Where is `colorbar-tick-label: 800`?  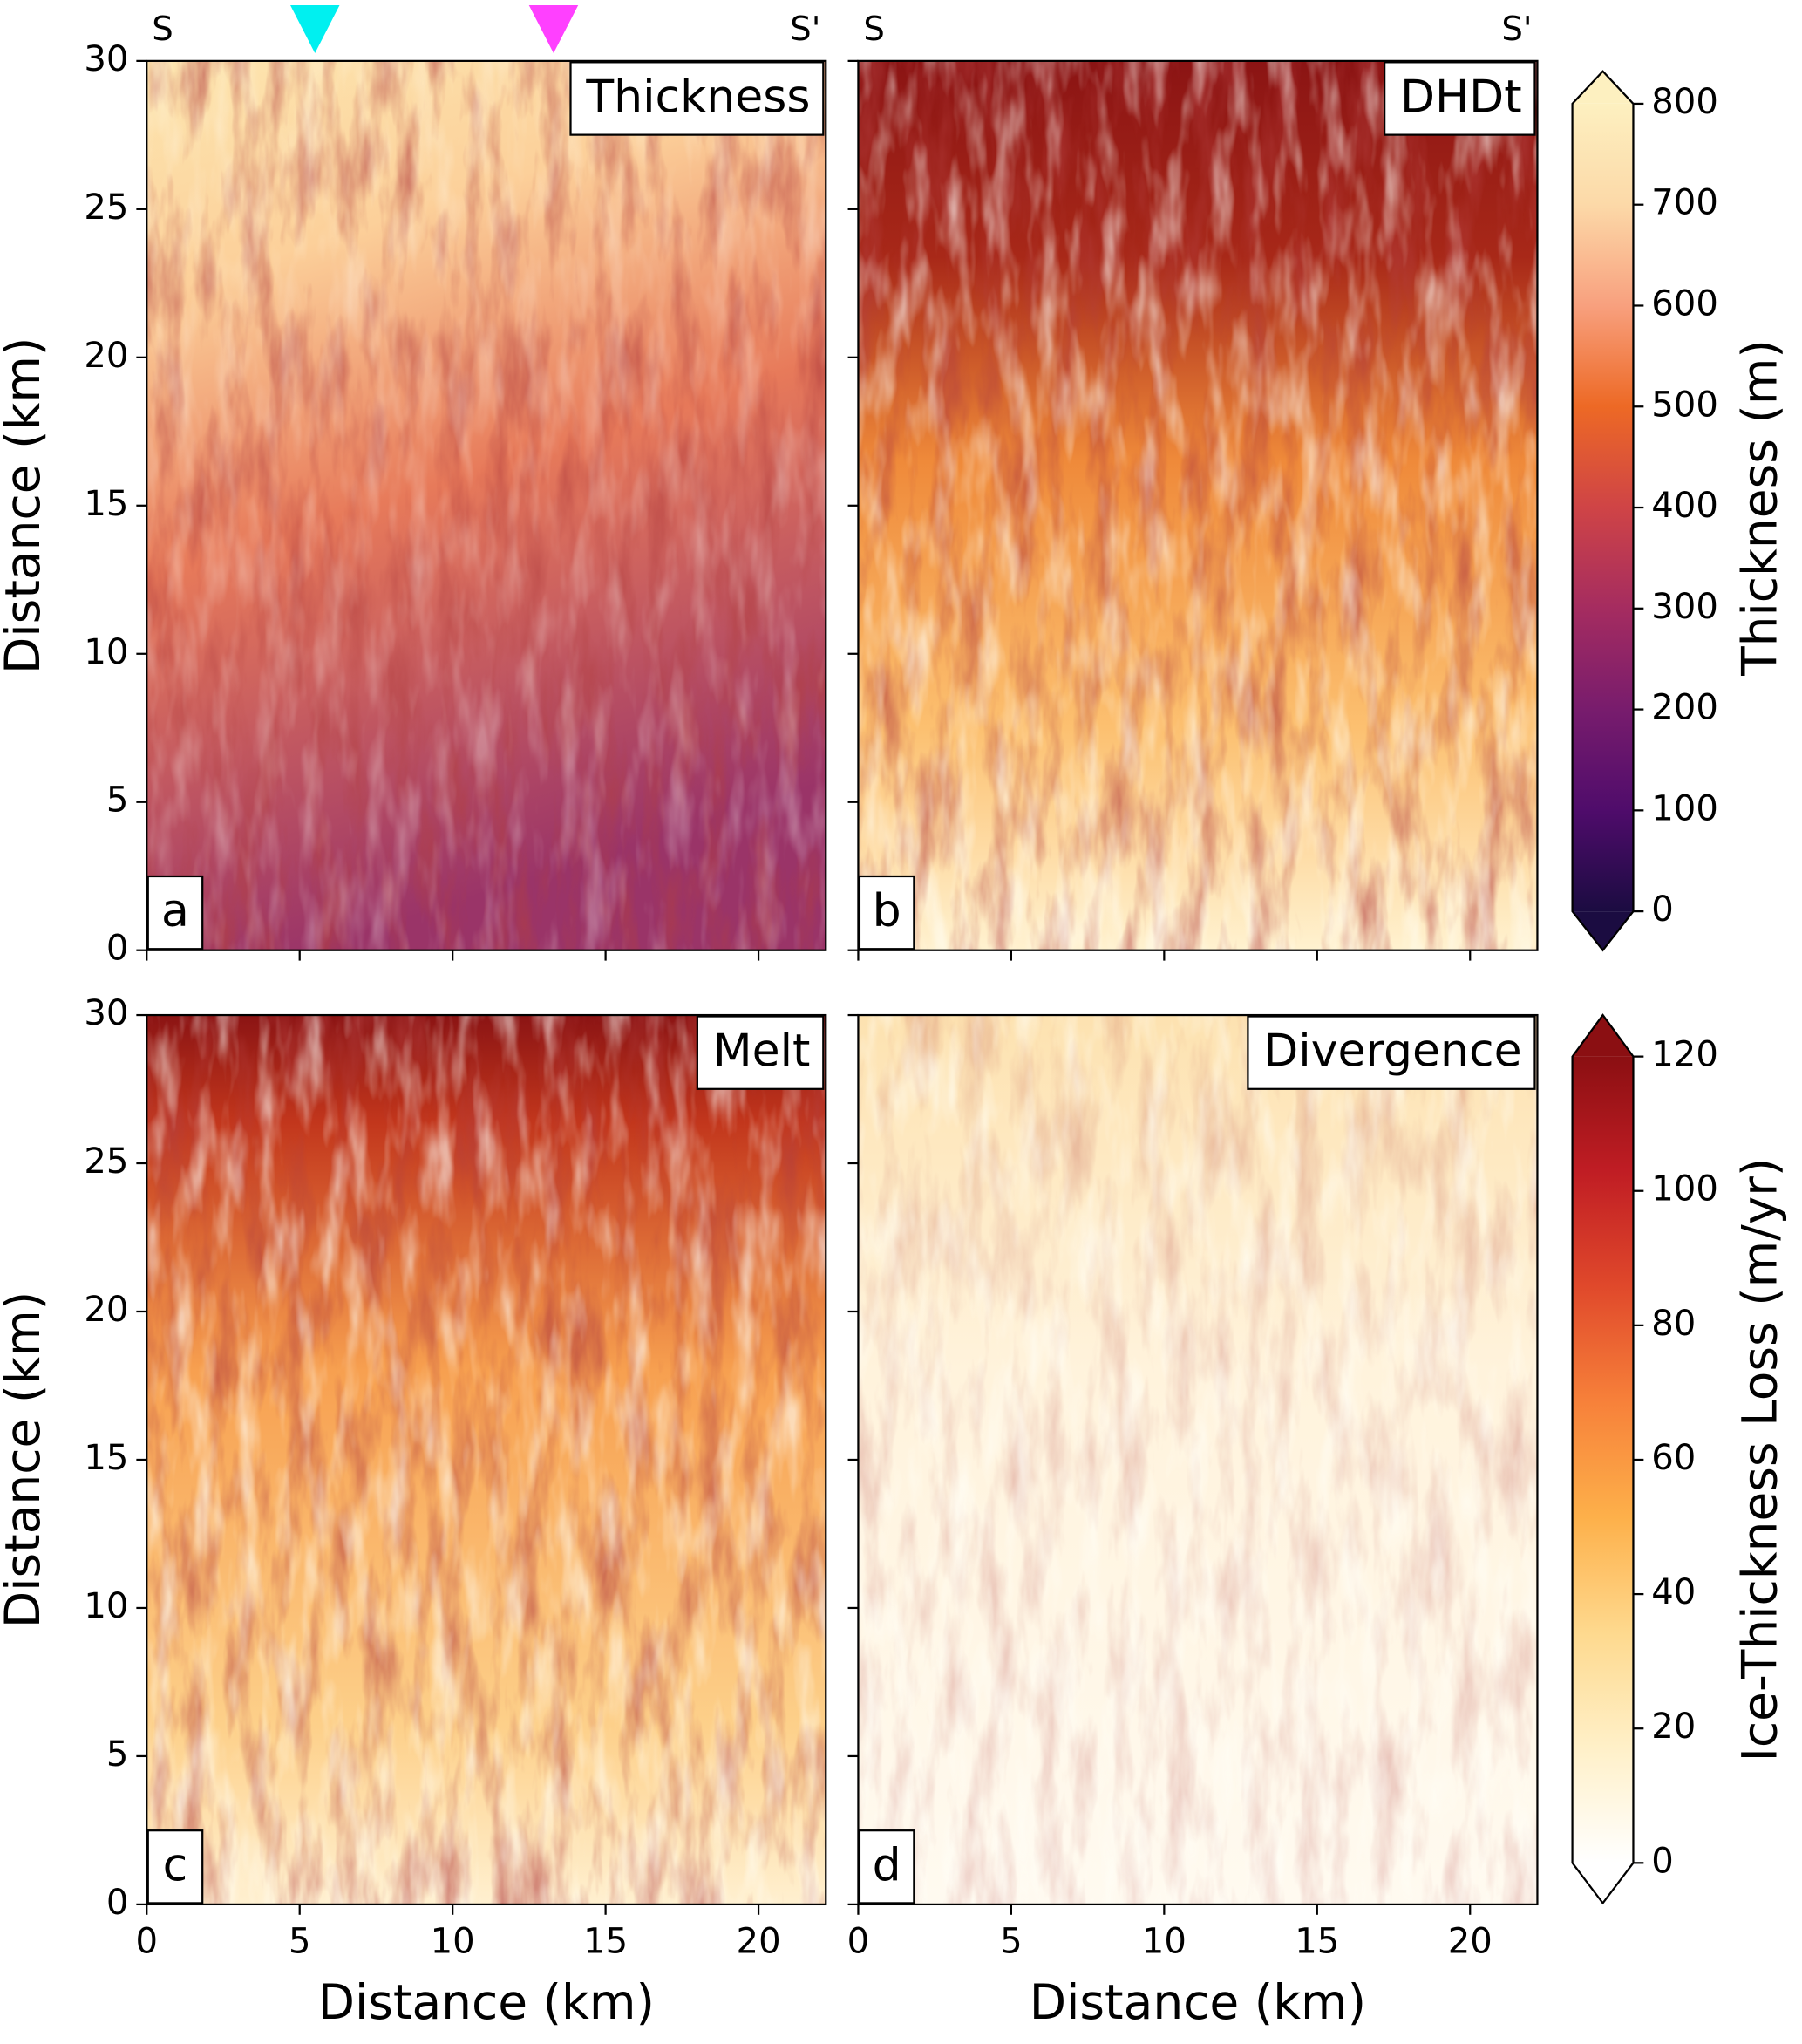
colorbar-tick-label: 800 is located at coordinates (1684, 102).